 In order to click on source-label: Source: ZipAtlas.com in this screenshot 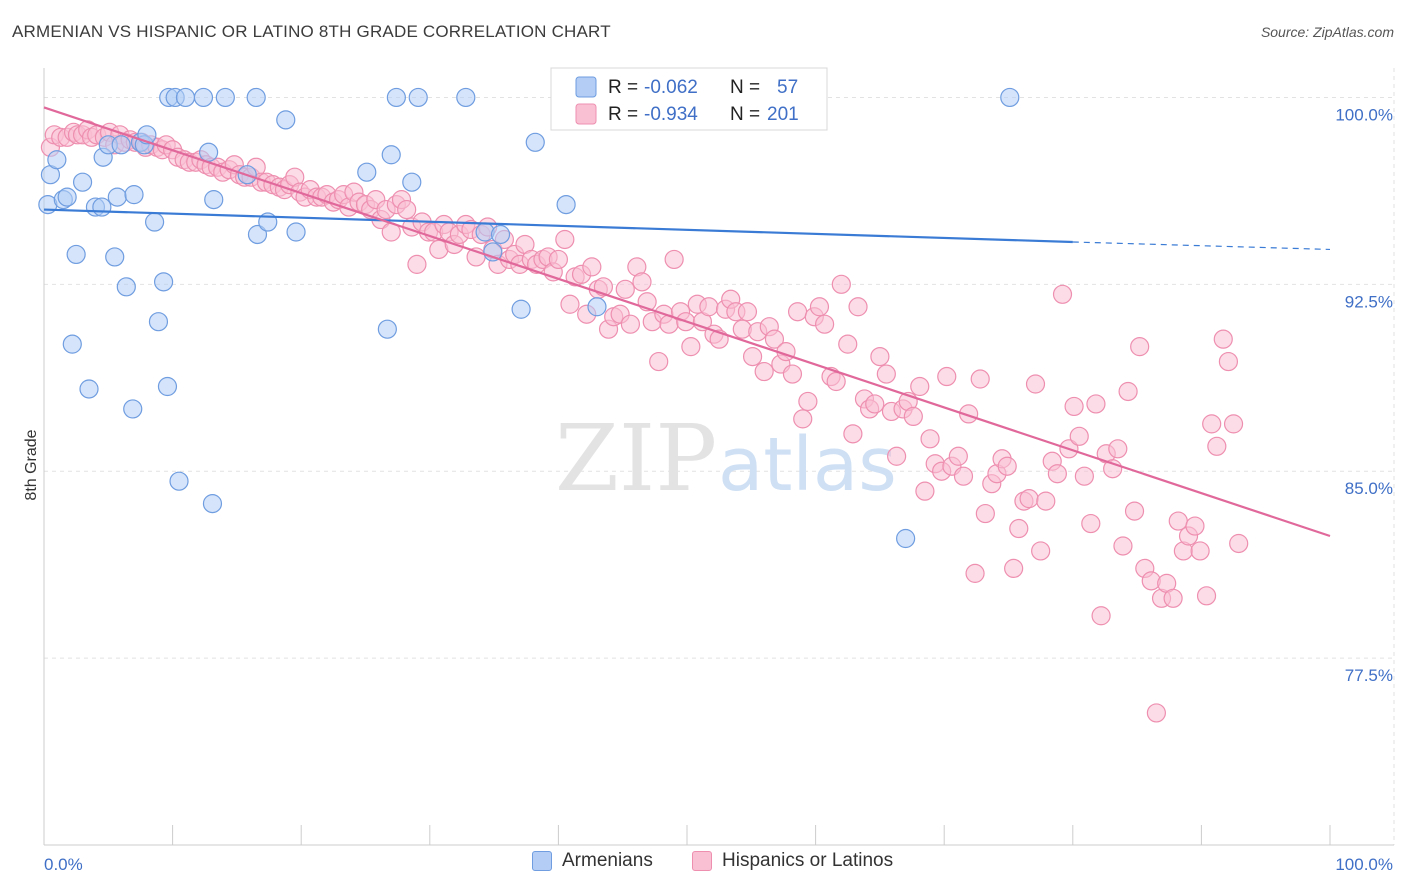, I will do `click(1327, 32)`.